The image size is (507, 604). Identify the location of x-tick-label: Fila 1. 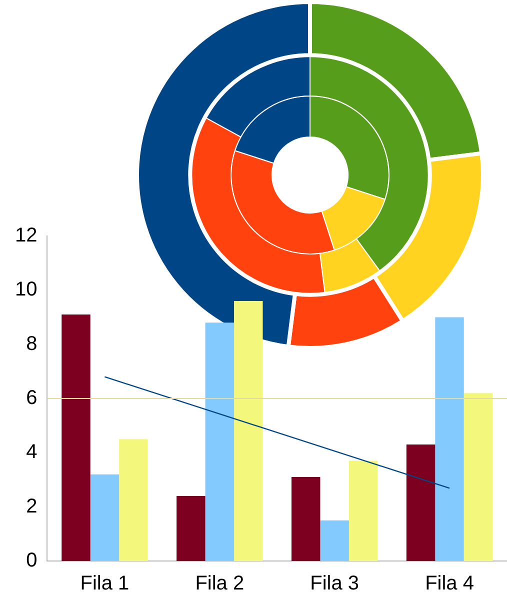
(105, 583).